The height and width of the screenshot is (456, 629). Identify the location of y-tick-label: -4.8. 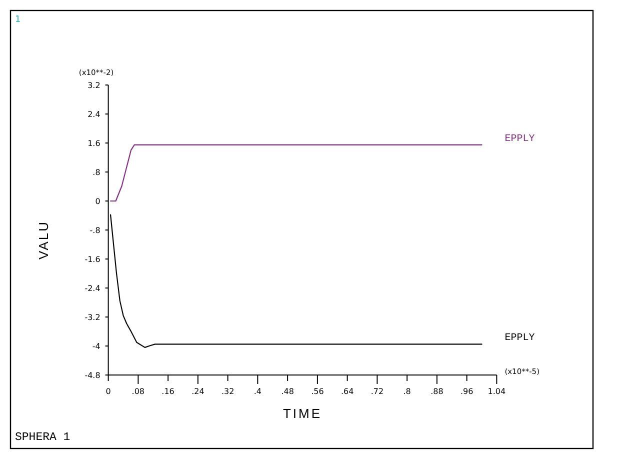
(92, 375).